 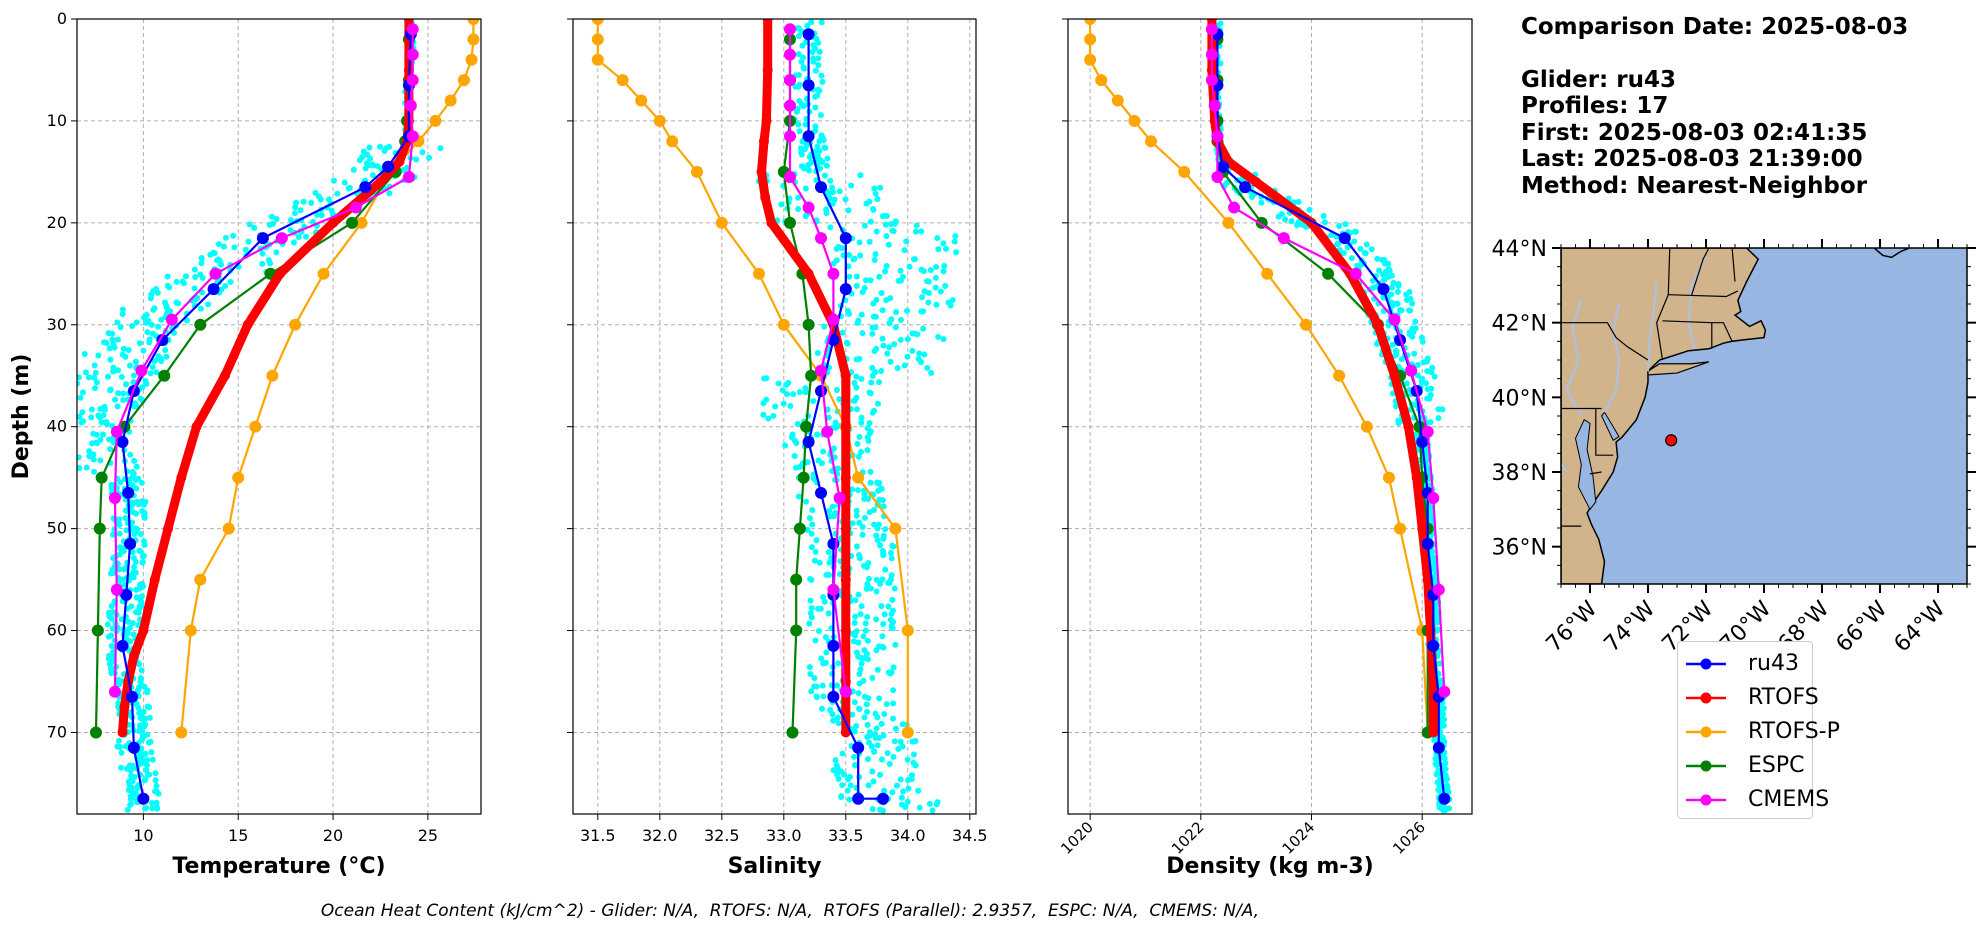 What do you see at coordinates (1409, 838) in the screenshot?
I see `x-tick-label: 1026` at bounding box center [1409, 838].